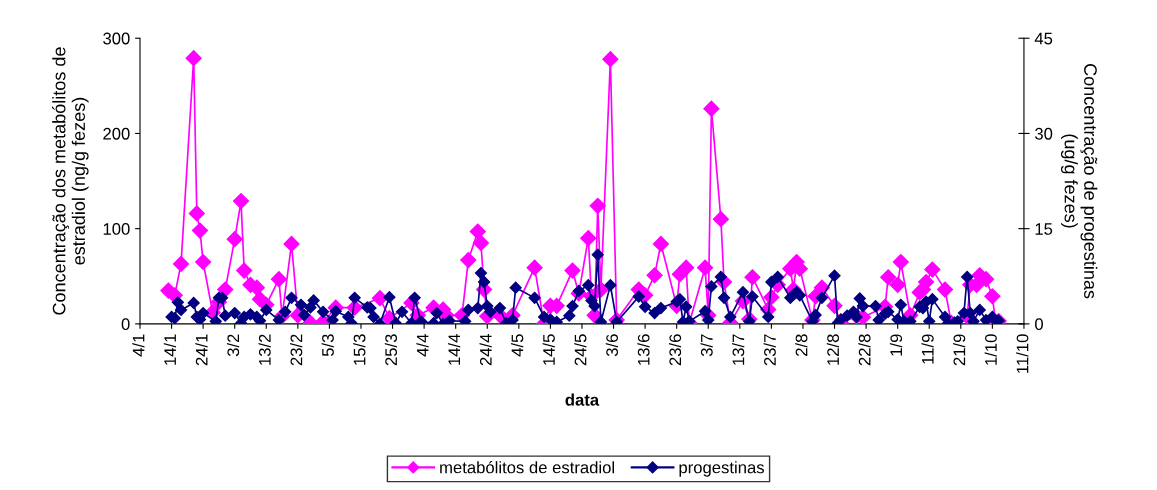  What do you see at coordinates (485, 350) in the screenshot?
I see `x-tick-label: 24/4` at bounding box center [485, 350].